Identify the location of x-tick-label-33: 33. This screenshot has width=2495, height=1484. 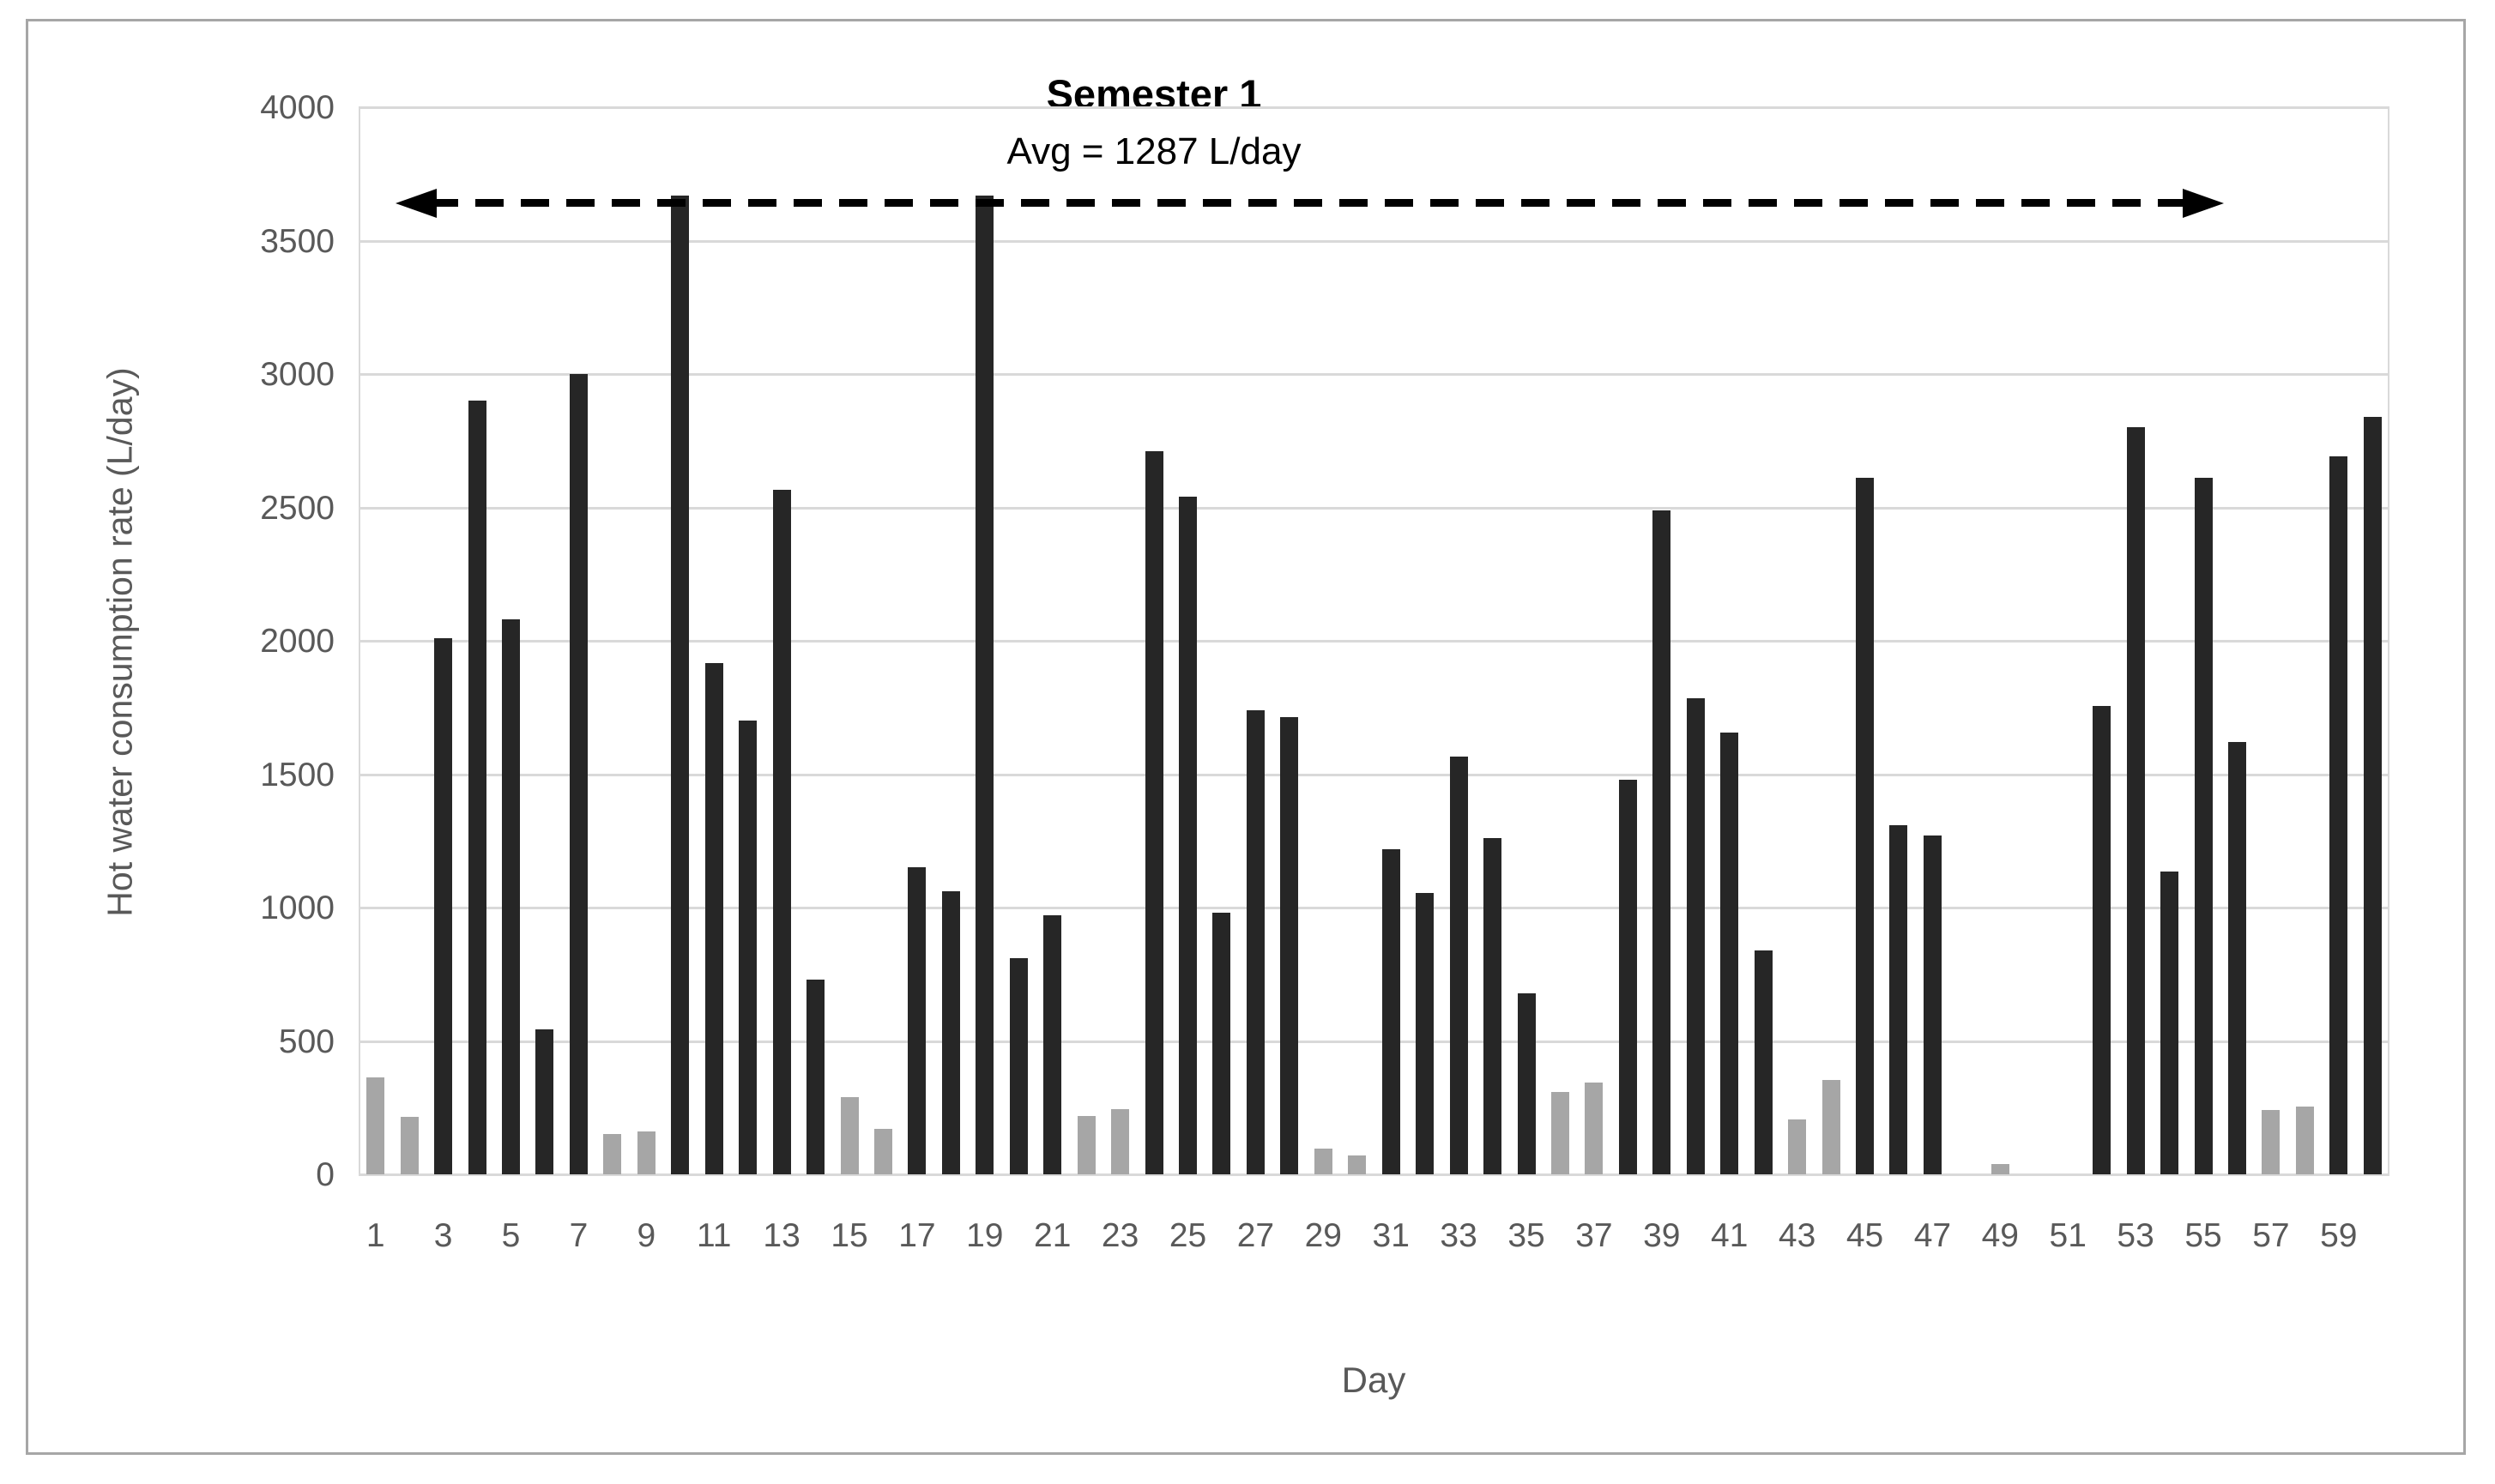
(1458, 1235).